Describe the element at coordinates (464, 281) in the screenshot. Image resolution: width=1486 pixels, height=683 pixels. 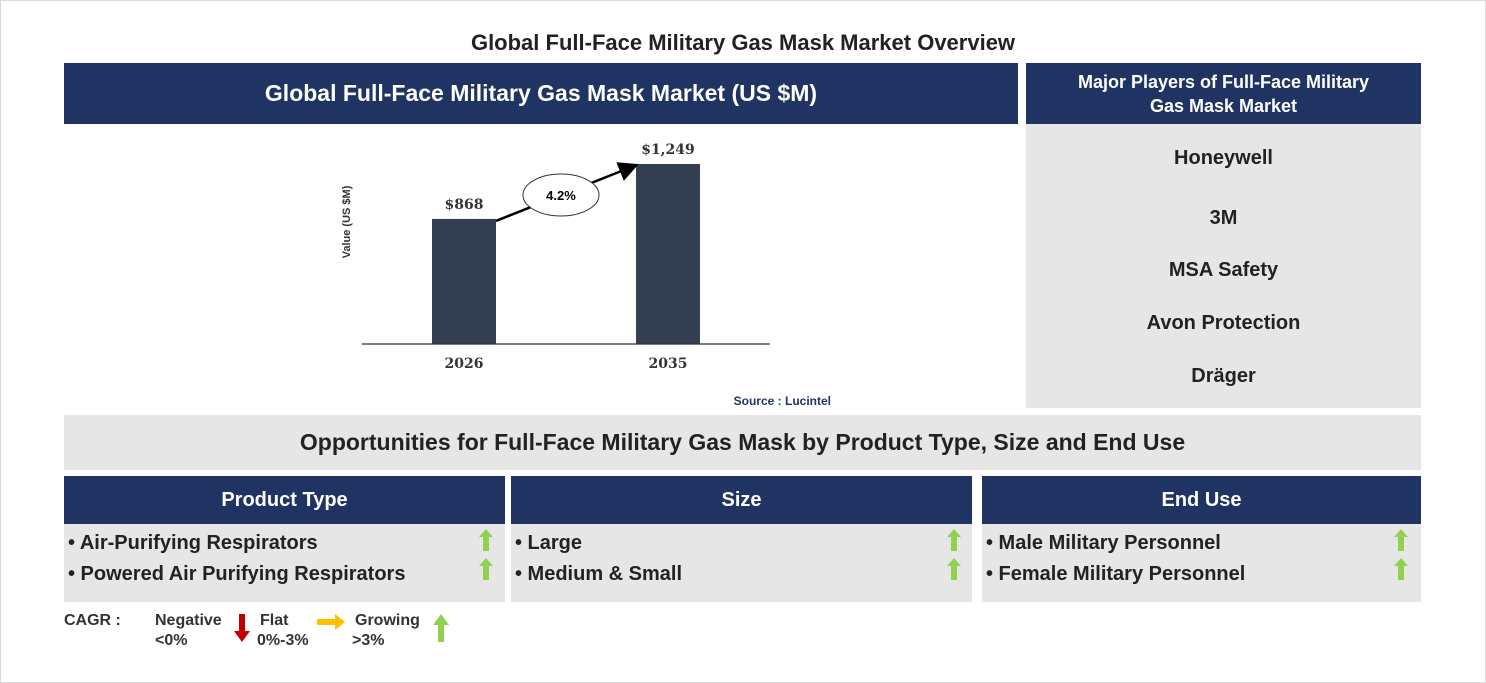
I see `bar-2026` at that location.